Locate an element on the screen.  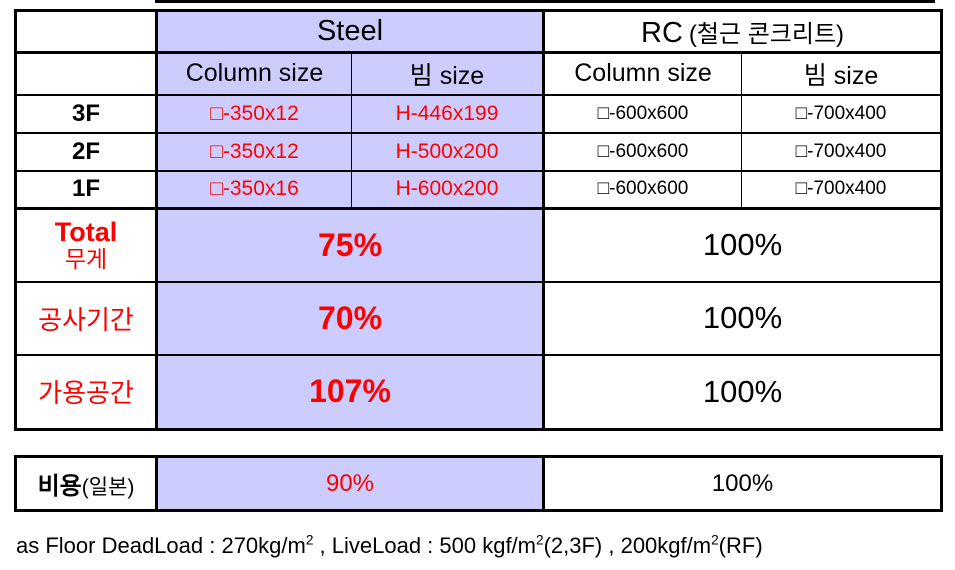
rc-beam-size-1f: □-700x400 is located at coordinates (841, 189).